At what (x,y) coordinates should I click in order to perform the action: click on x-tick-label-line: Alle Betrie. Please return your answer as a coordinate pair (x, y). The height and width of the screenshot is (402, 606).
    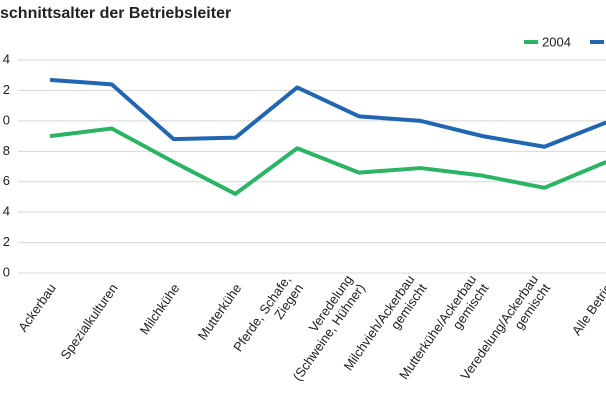
    Looking at the image, I should click on (587, 309).